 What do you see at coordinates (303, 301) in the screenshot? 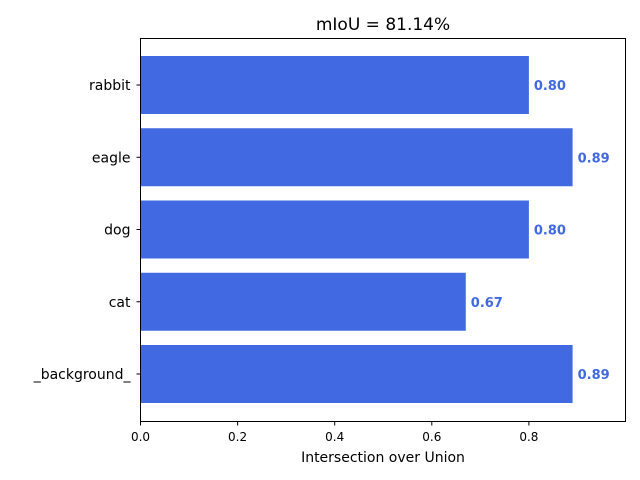
I see `bar-cat` at bounding box center [303, 301].